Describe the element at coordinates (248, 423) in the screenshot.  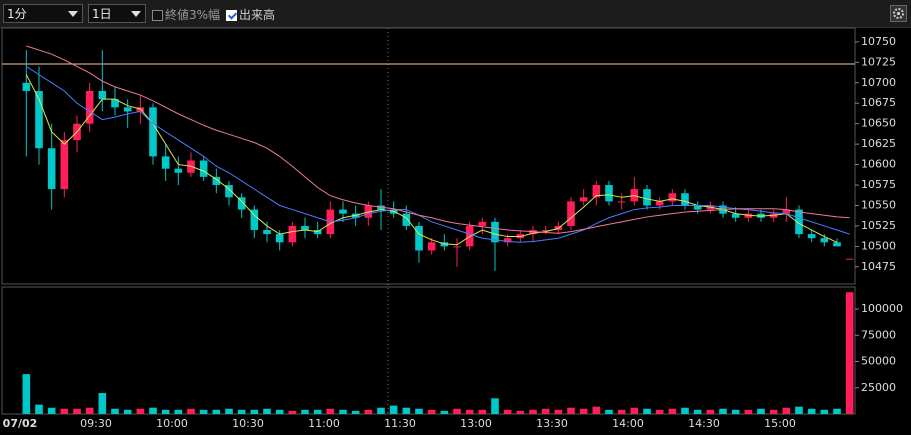
I see `x-tick-label: 10:30` at that location.